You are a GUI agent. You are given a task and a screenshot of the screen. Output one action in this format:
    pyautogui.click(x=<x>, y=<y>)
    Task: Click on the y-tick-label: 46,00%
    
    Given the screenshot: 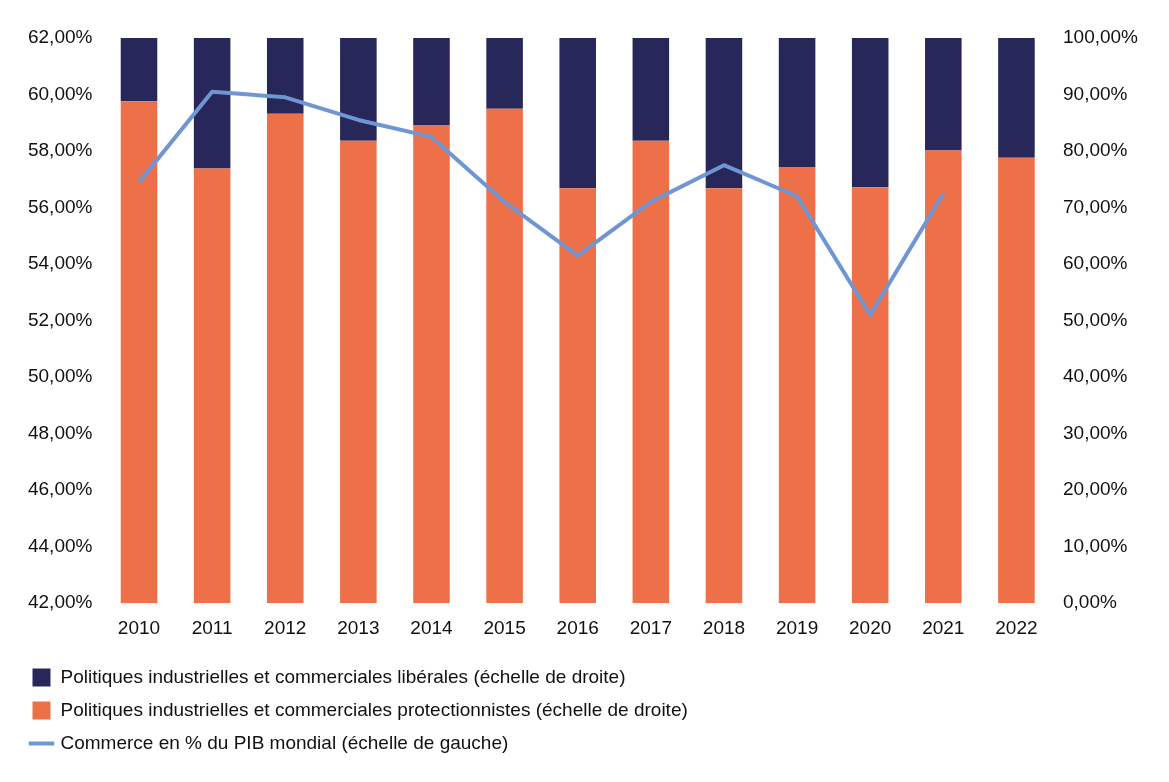 What is the action you would take?
    pyautogui.click(x=60, y=489)
    